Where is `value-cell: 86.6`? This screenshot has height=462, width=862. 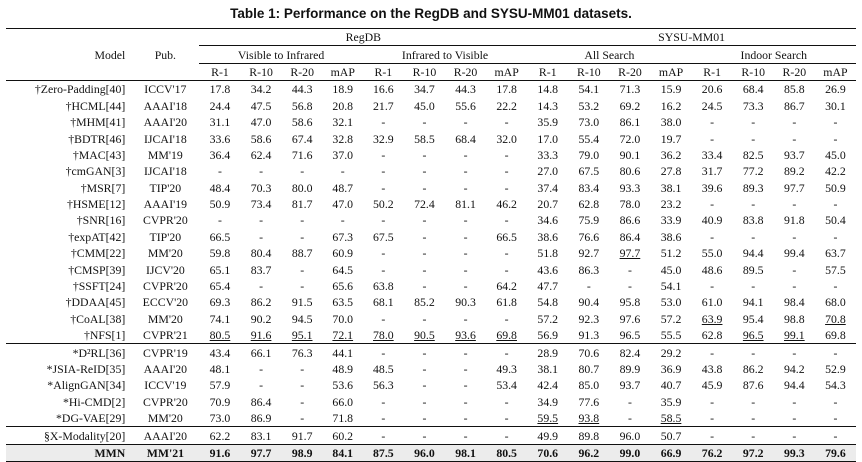
value-cell: 86.6 is located at coordinates (630, 220).